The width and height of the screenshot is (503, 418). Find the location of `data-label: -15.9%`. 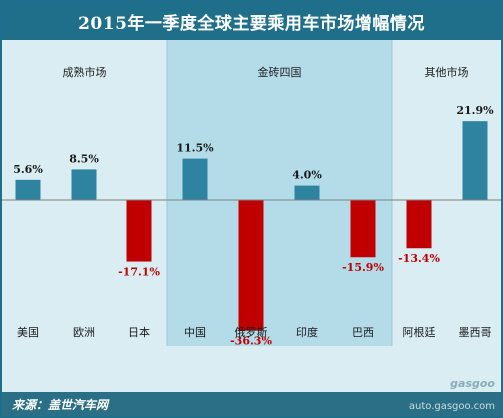

data-label: -15.9% is located at coordinates (363, 267).